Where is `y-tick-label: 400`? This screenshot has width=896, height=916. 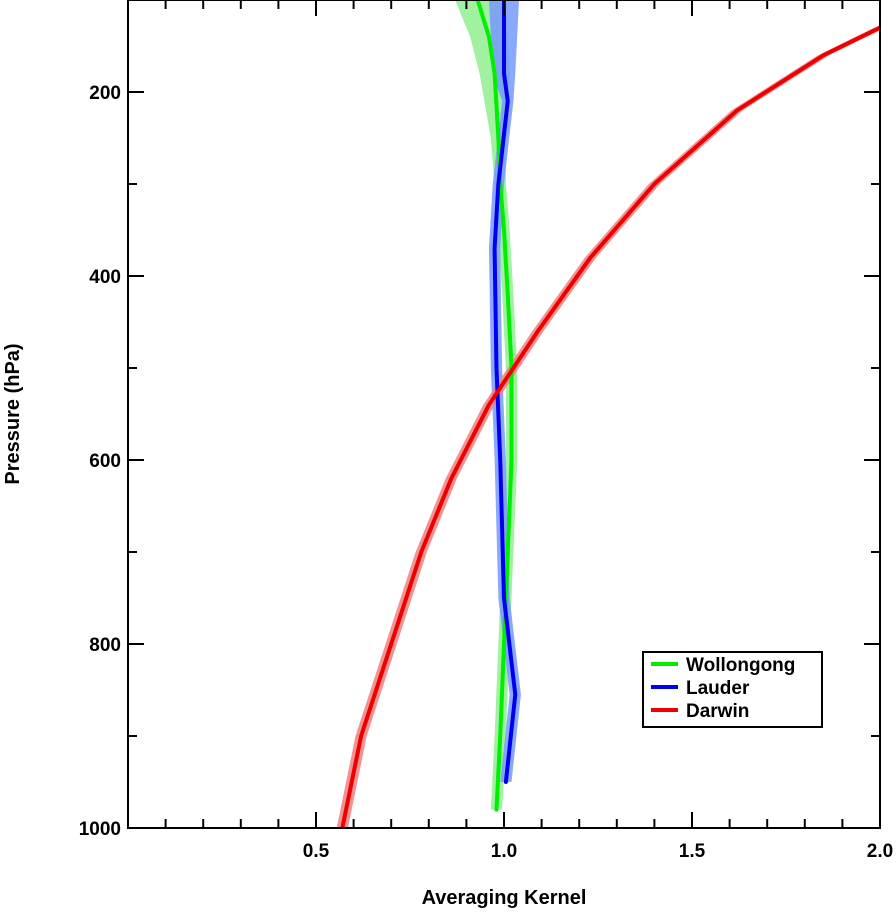
y-tick-label: 400 is located at coordinates (105, 277).